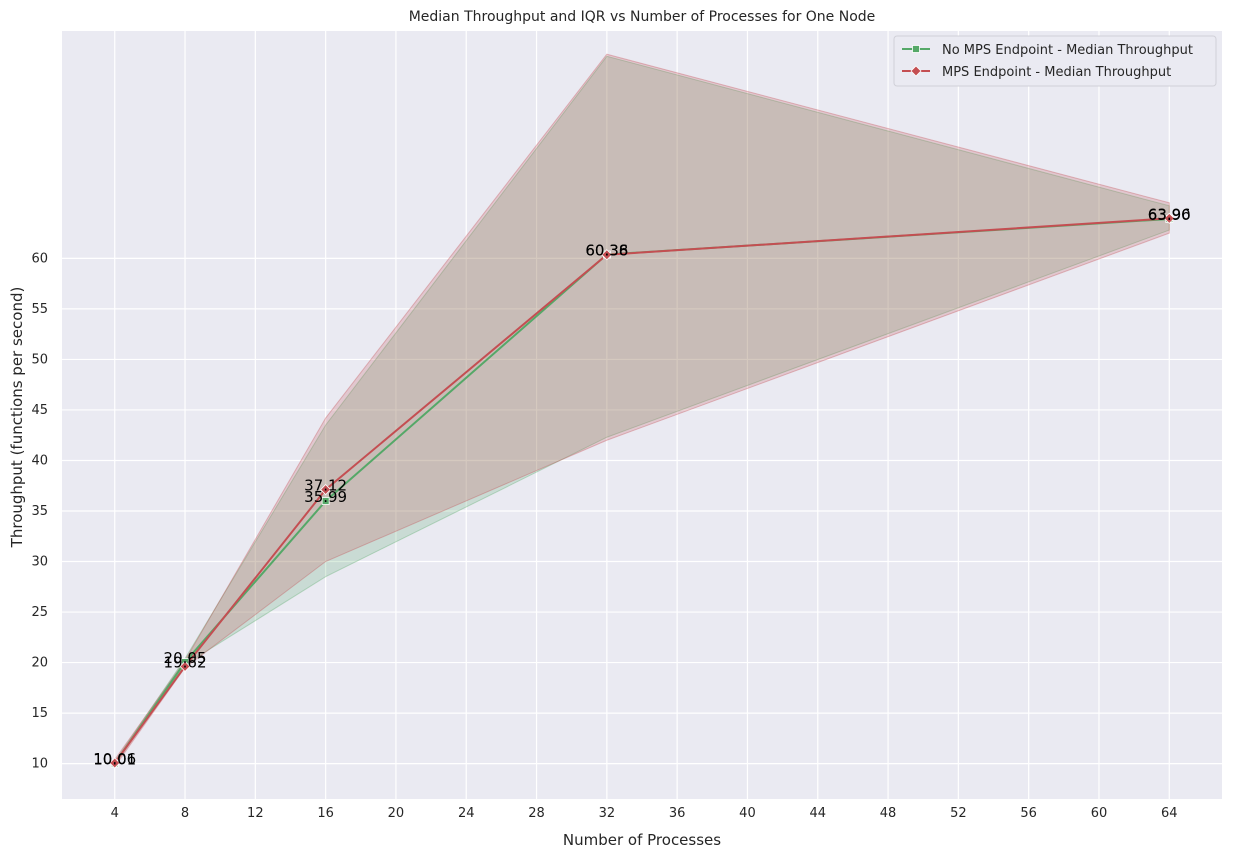 This screenshot has height=858, width=1233. Describe the element at coordinates (255, 813) in the screenshot. I see `x-tick-label: 12` at that location.